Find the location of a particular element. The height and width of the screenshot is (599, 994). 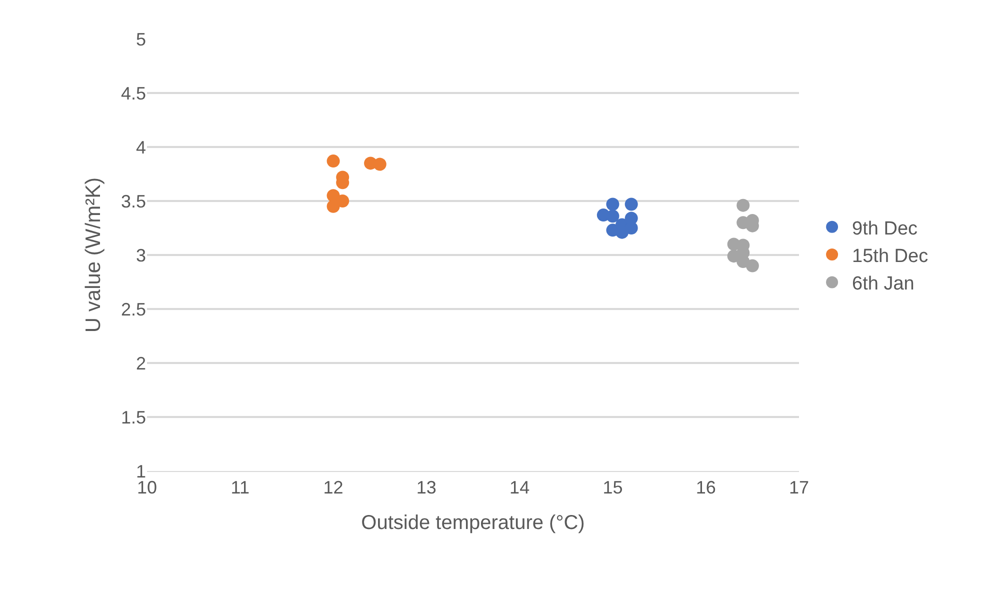

y-tick-label: 1.5 is located at coordinates (133, 417).